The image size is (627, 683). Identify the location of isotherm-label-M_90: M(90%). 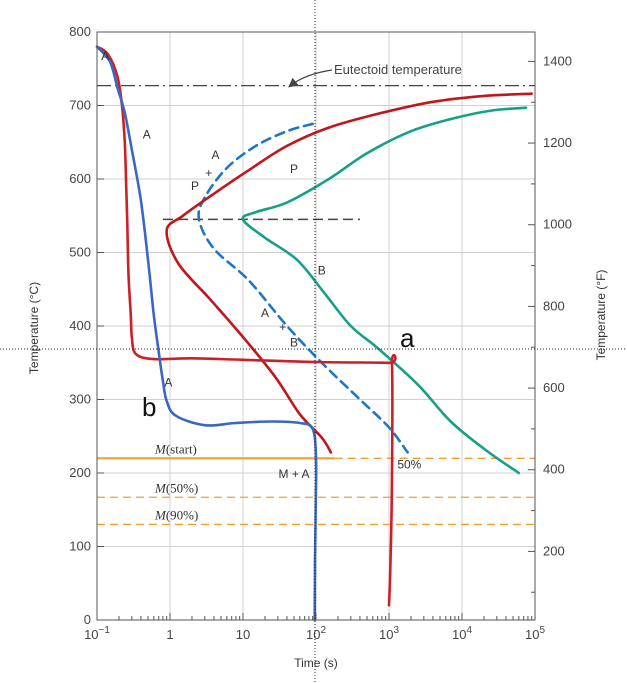
(176, 514).